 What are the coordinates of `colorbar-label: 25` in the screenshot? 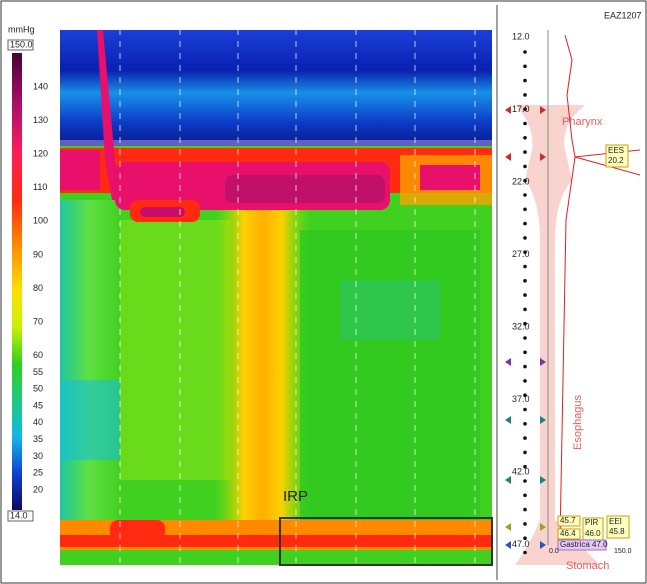 It's located at (38, 473).